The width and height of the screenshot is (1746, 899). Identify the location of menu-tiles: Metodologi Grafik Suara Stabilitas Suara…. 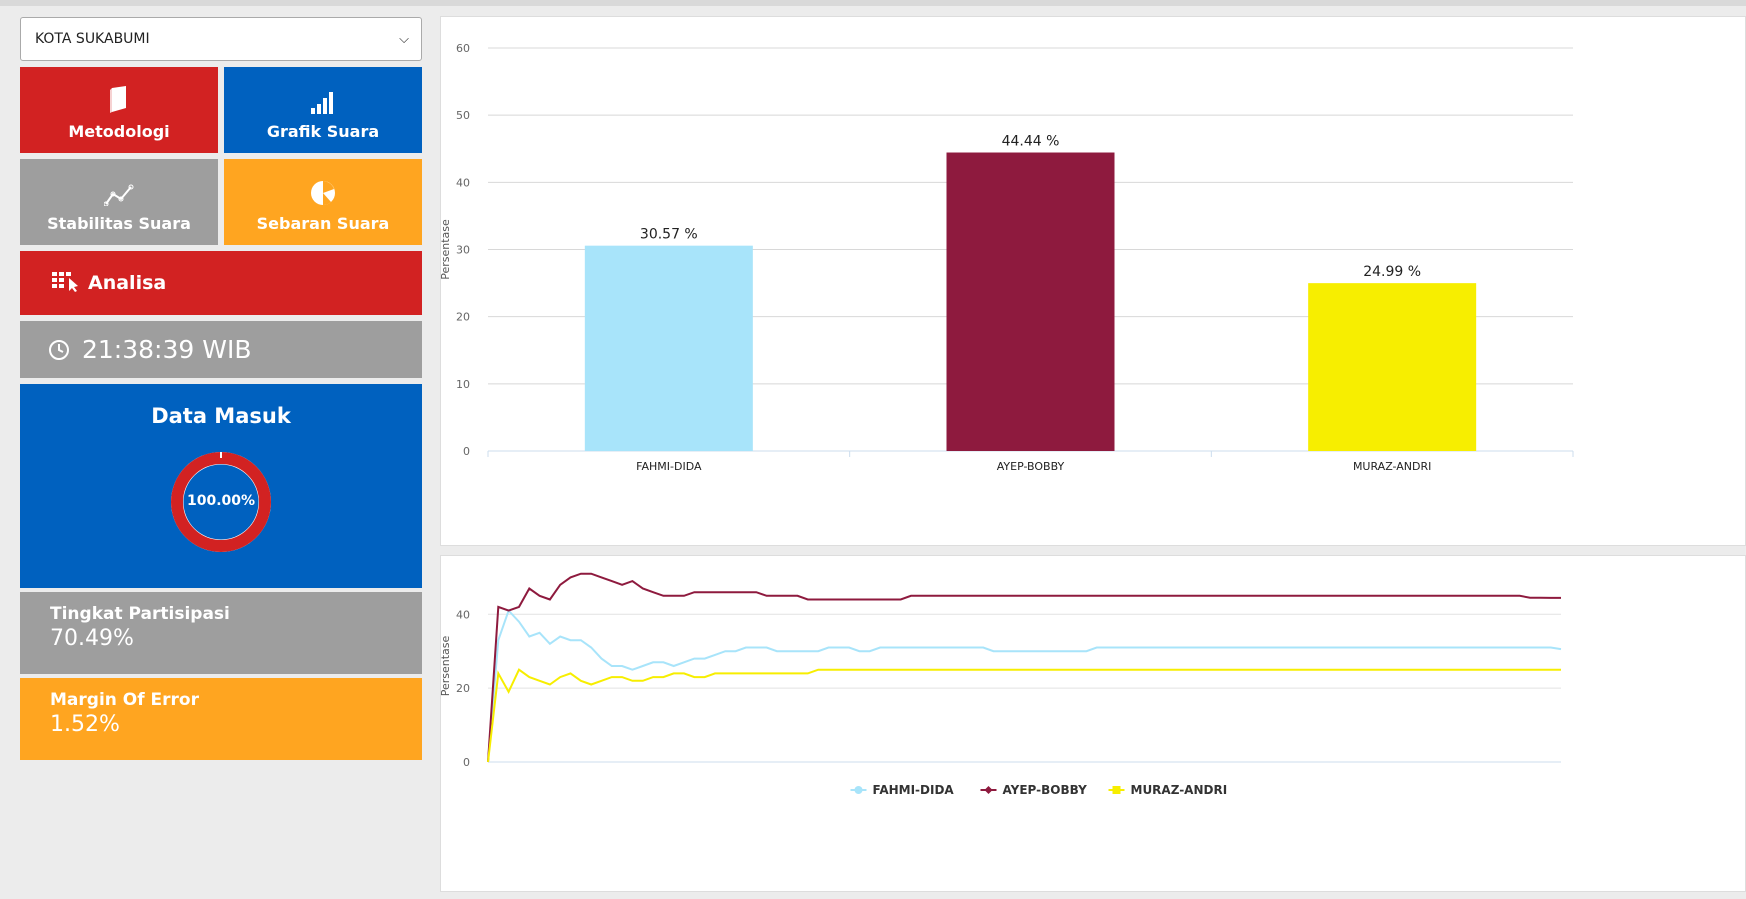
(221, 156).